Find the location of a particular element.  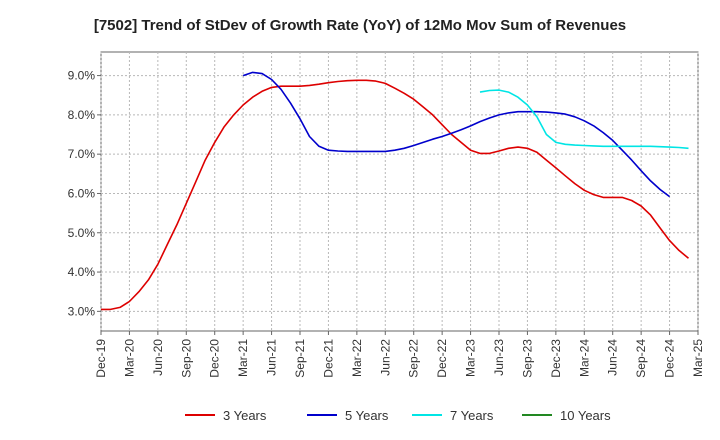

x-tick-label: Mar-22 is located at coordinates (357, 358).